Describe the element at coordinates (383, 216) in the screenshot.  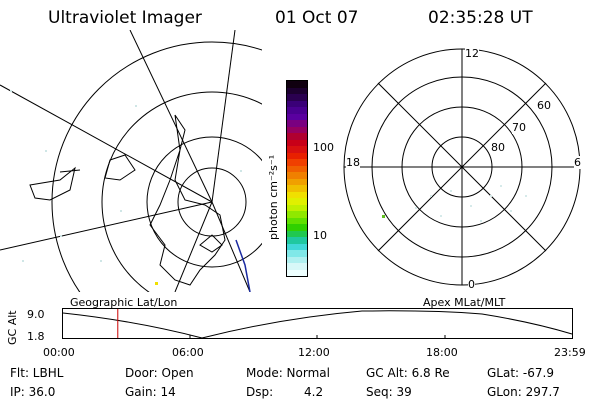
I see `aurora-spot` at that location.